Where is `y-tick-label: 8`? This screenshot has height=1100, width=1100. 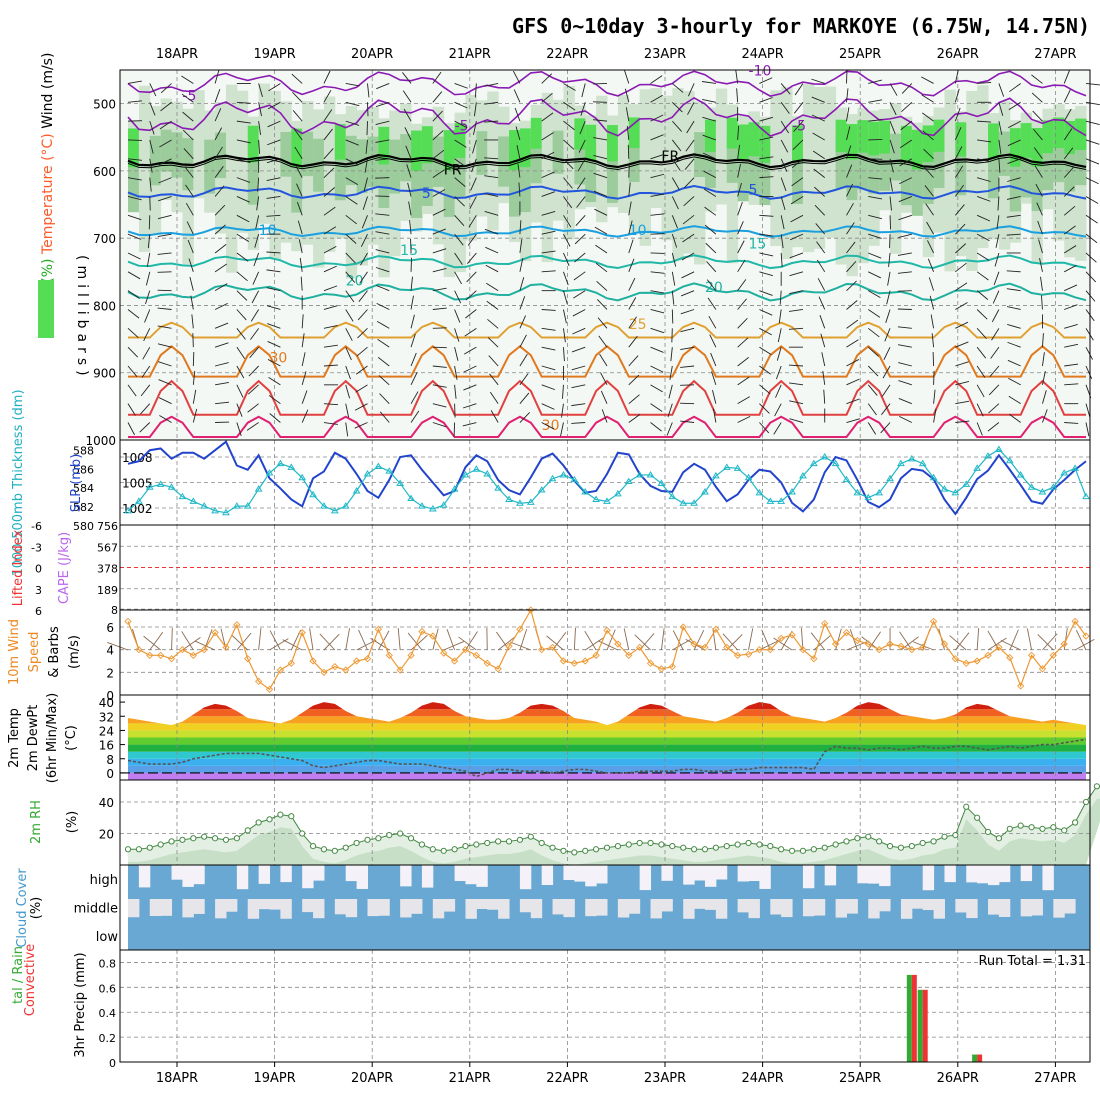
y-tick-label: 8 is located at coordinates (110, 760).